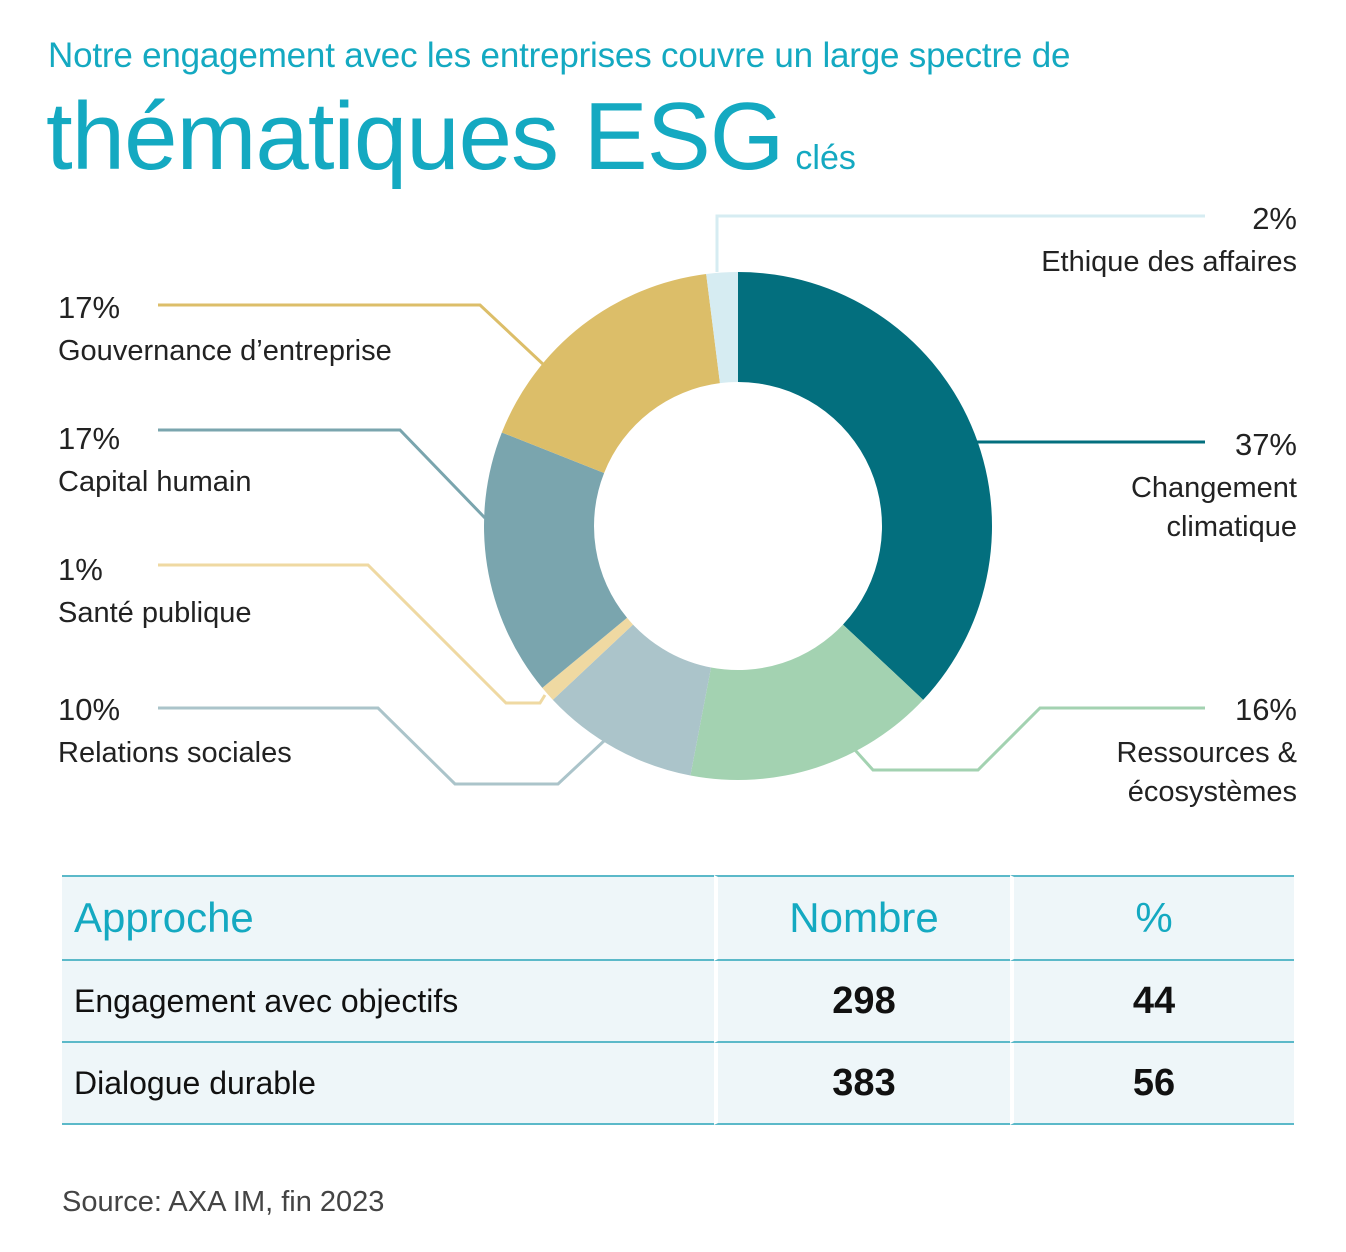  I want to click on chart-title-suffix: clés, so click(825, 158).